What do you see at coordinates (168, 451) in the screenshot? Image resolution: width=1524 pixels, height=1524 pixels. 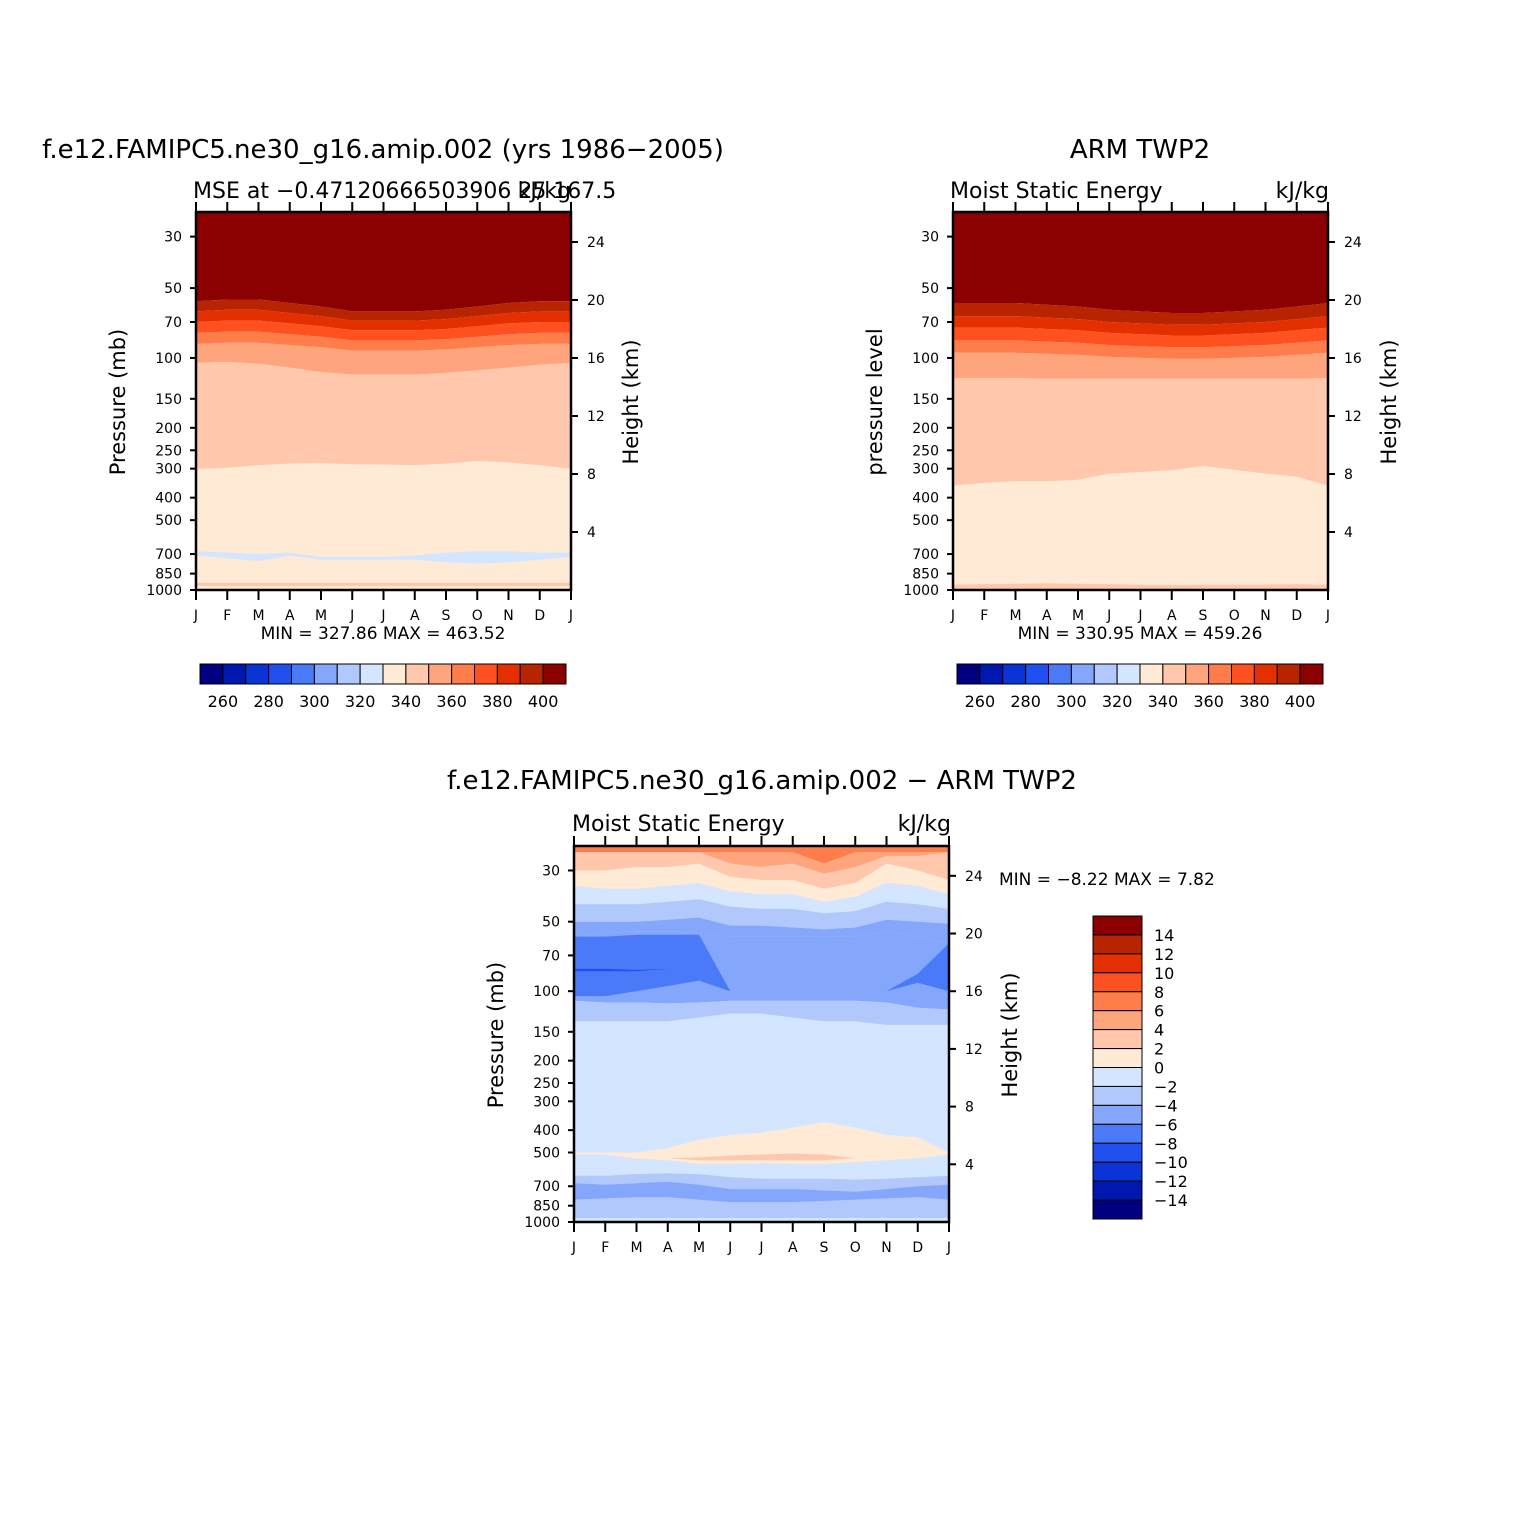 I see `pressure-tick-label: 250` at bounding box center [168, 451].